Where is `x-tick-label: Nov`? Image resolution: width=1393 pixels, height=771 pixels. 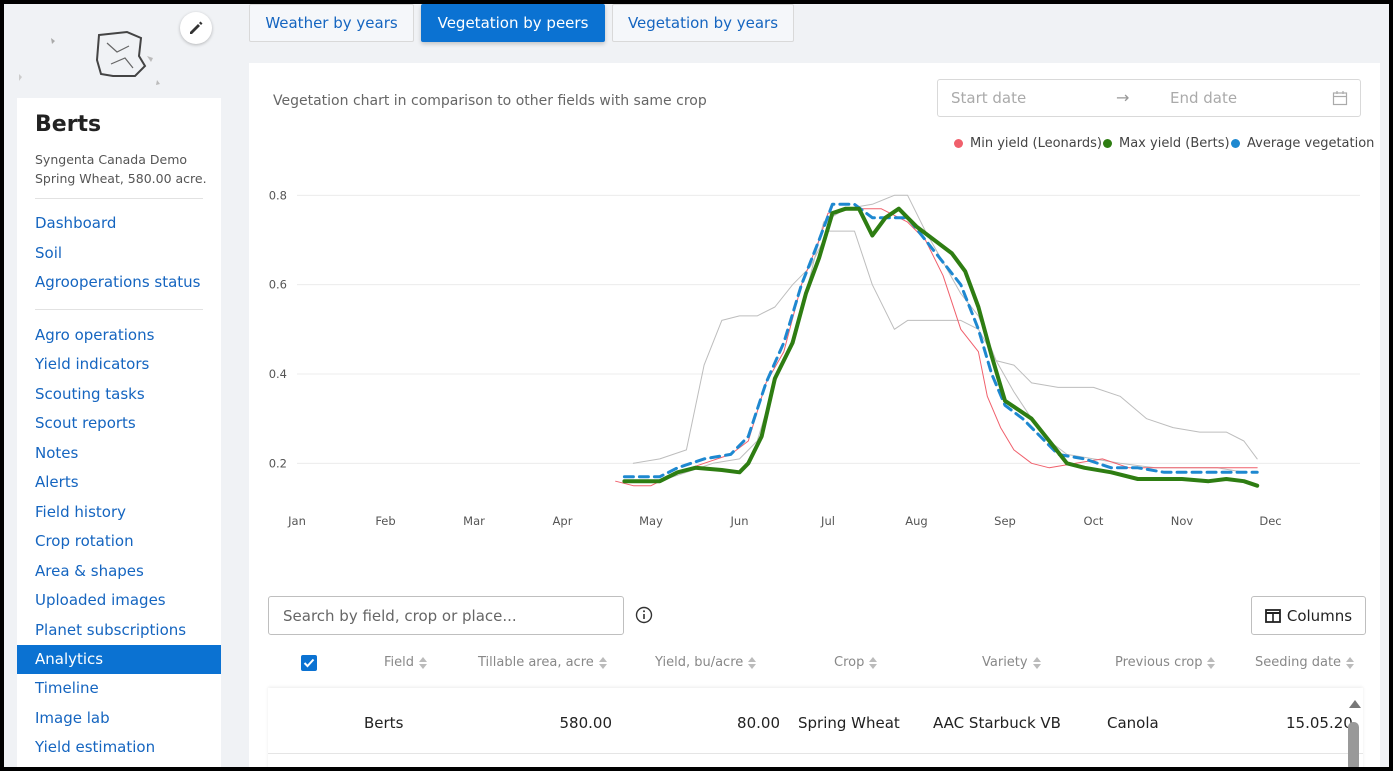
x-tick-label: Nov is located at coordinates (1182, 521).